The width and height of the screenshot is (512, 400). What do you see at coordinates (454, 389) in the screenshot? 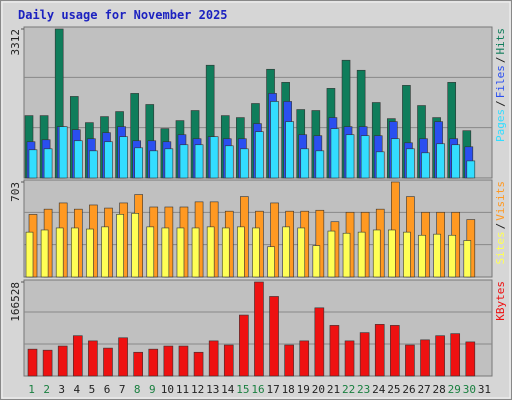
I see `x-tick-label: 29` at bounding box center [454, 389].